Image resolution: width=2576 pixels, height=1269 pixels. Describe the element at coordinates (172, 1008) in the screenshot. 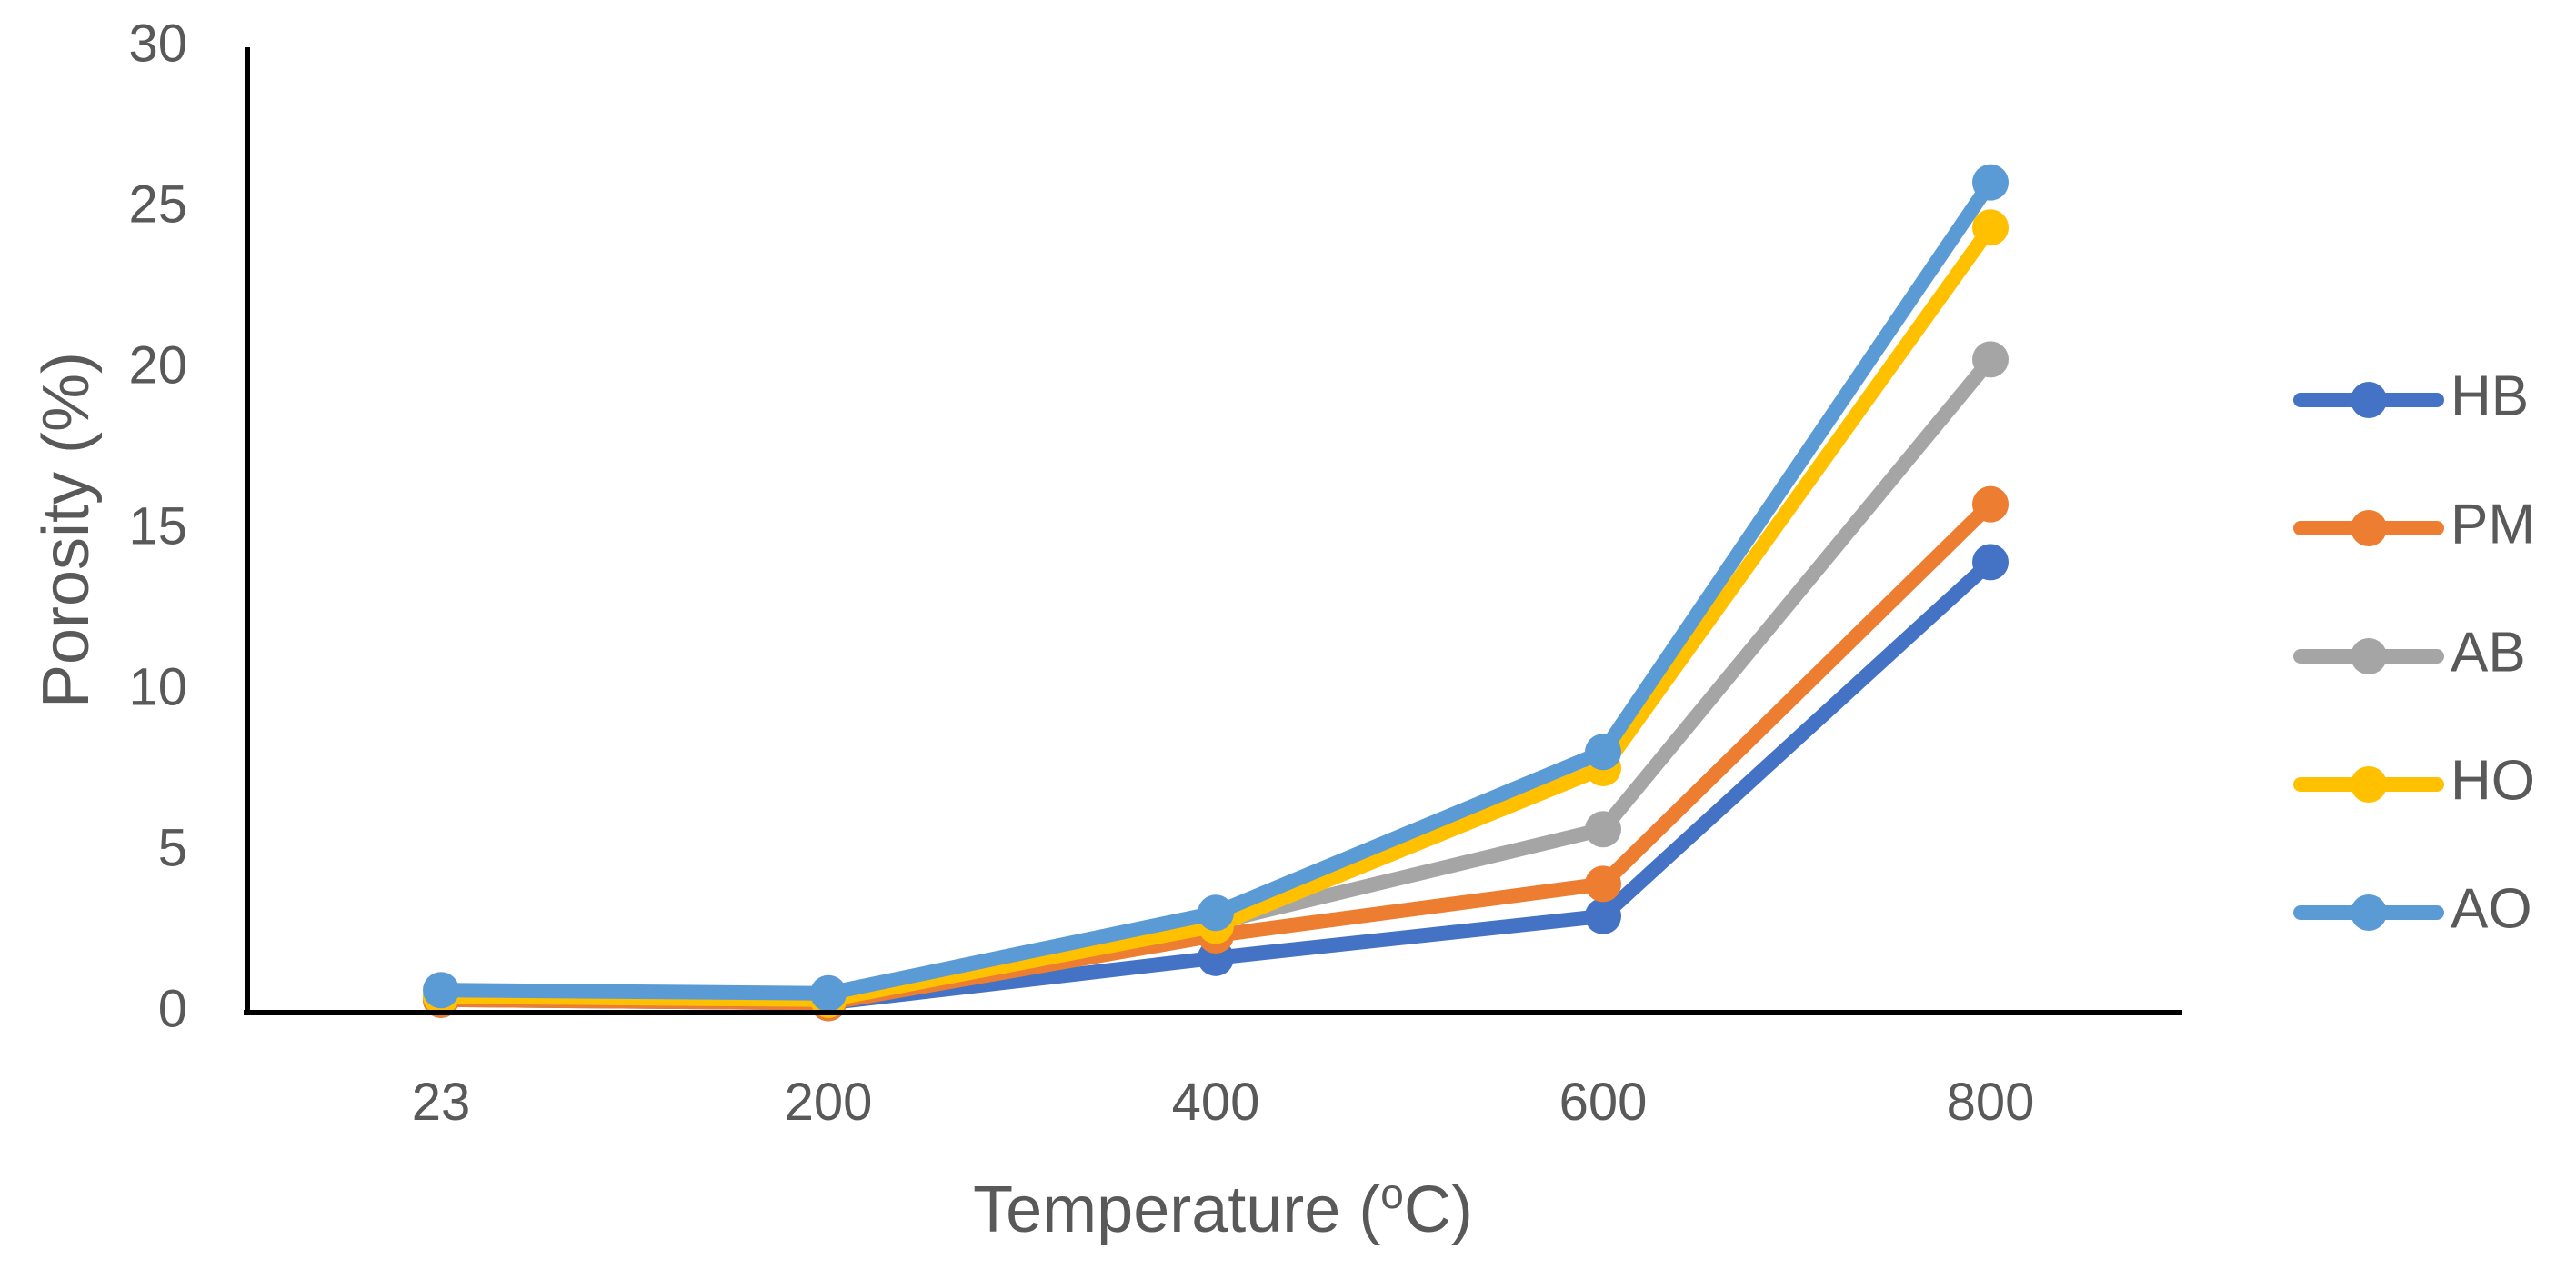

I see `y-tick-label: 0` at that location.